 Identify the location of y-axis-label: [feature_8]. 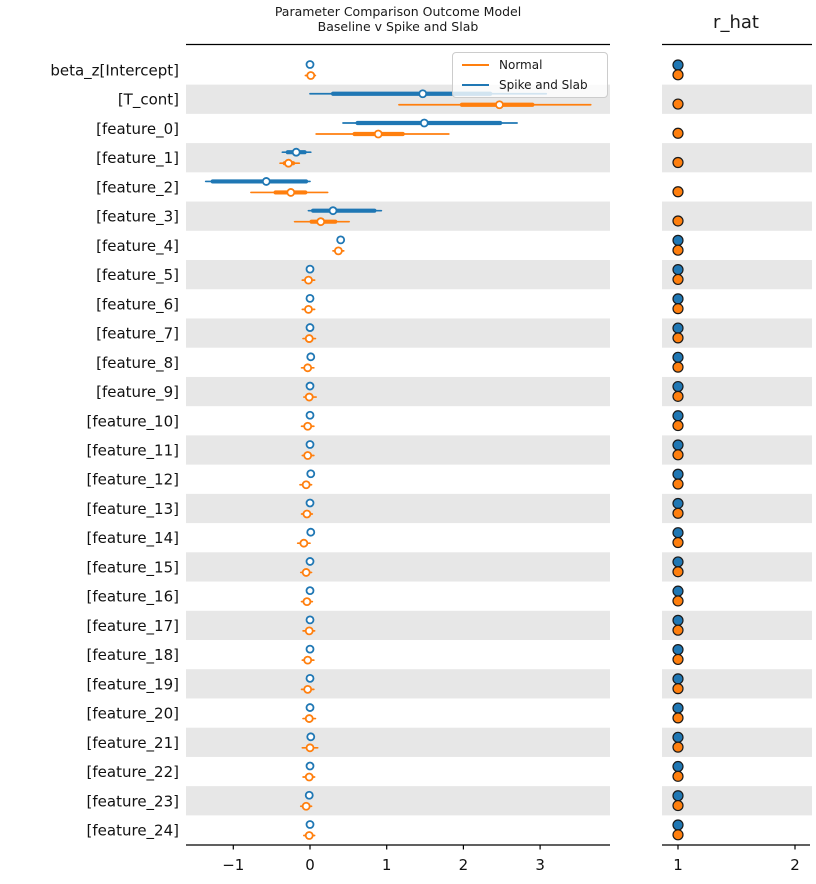
(137, 363).